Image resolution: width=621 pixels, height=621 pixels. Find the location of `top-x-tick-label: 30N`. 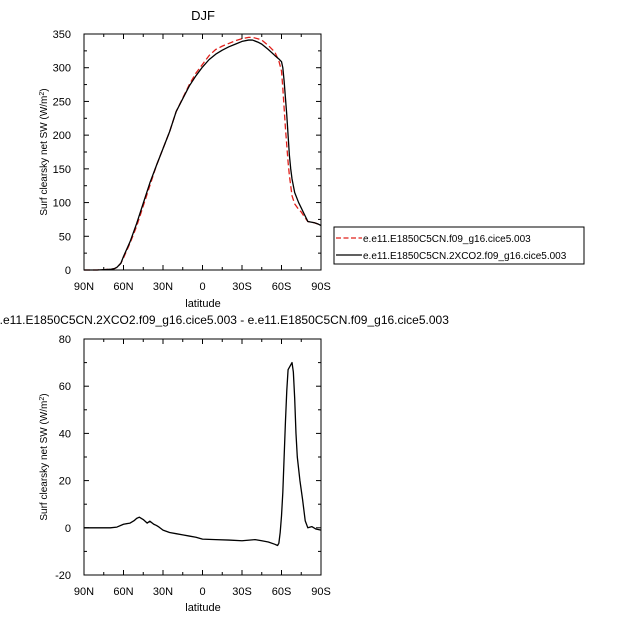

top-x-tick-label: 30N is located at coordinates (163, 287).